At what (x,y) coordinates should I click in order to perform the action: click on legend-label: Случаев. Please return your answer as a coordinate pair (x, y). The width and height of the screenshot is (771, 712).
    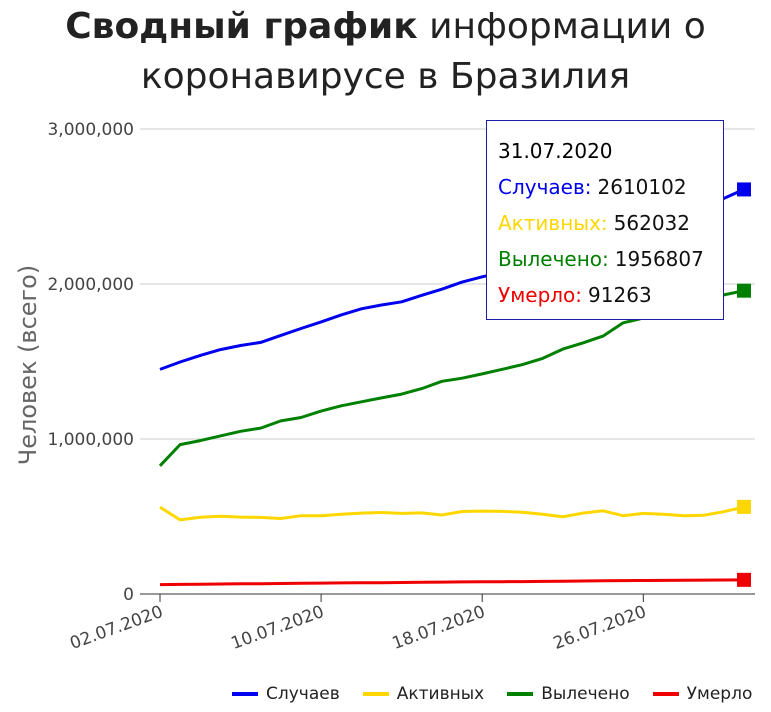
    Looking at the image, I should click on (303, 694).